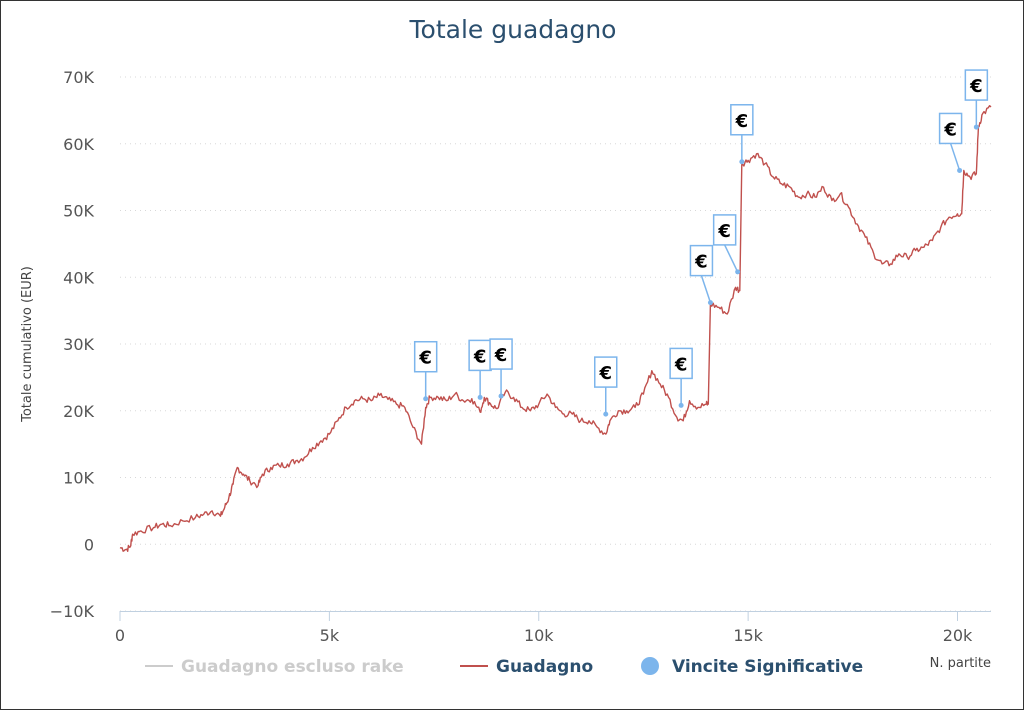 The height and width of the screenshot is (710, 1024). What do you see at coordinates (767, 667) in the screenshot?
I see `legend-item-vincite: Vincite Significative` at bounding box center [767, 667].